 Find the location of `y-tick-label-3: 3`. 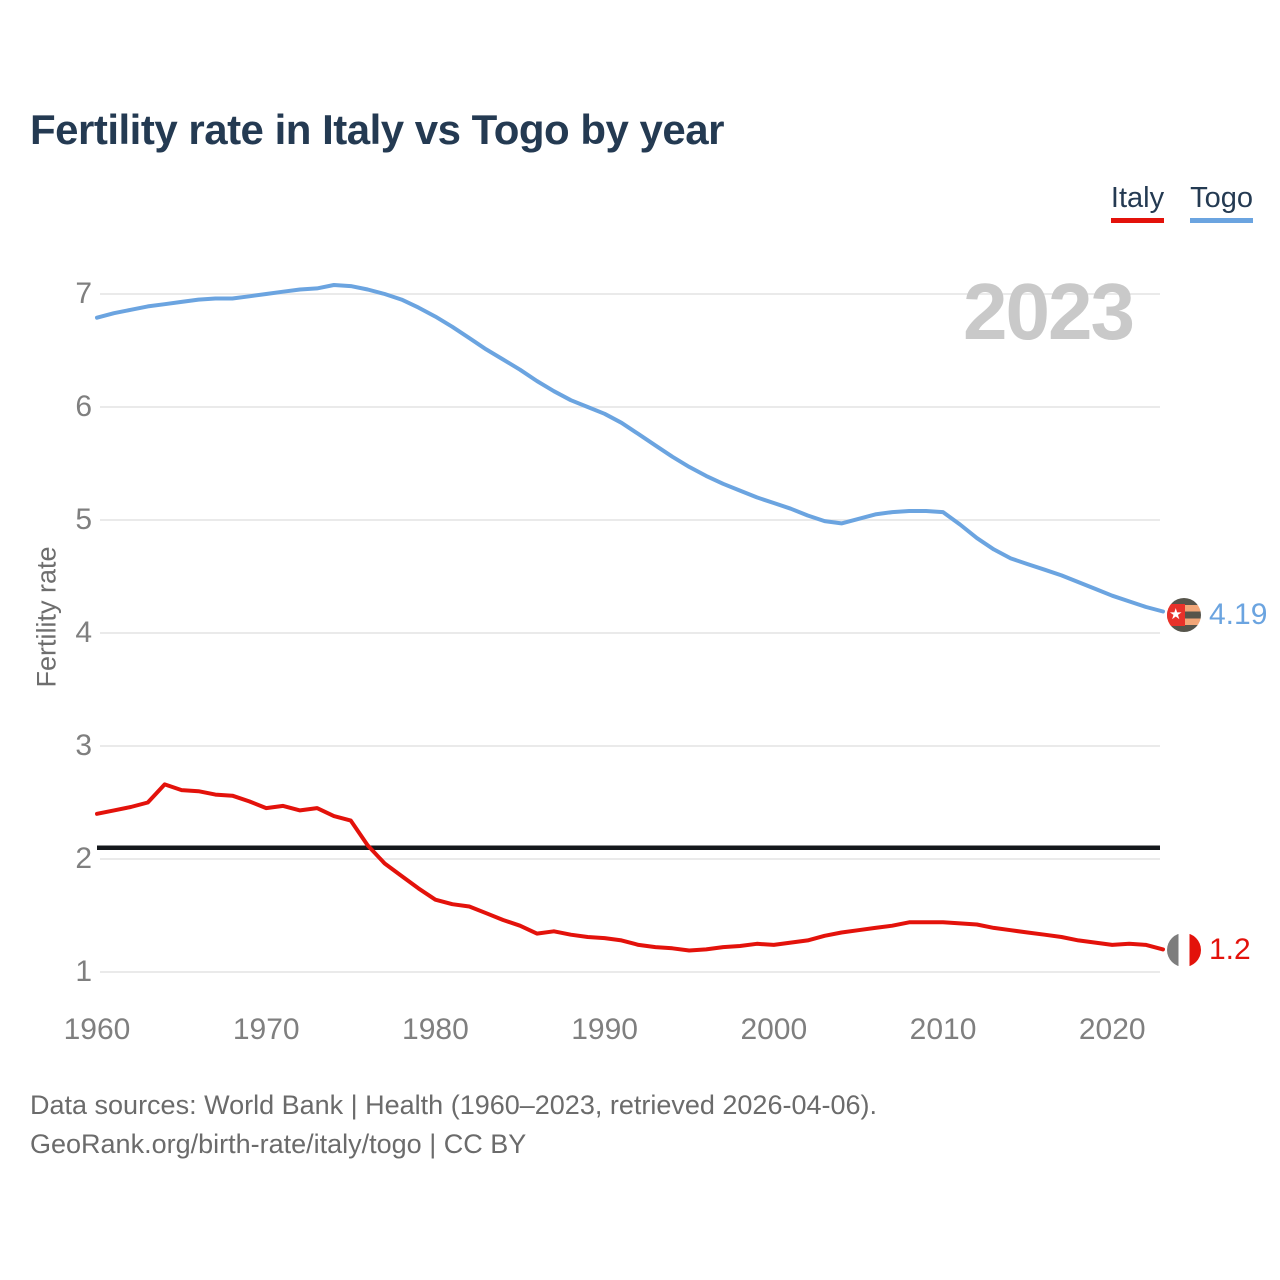

y-tick-label-3: 3 is located at coordinates (83, 745).